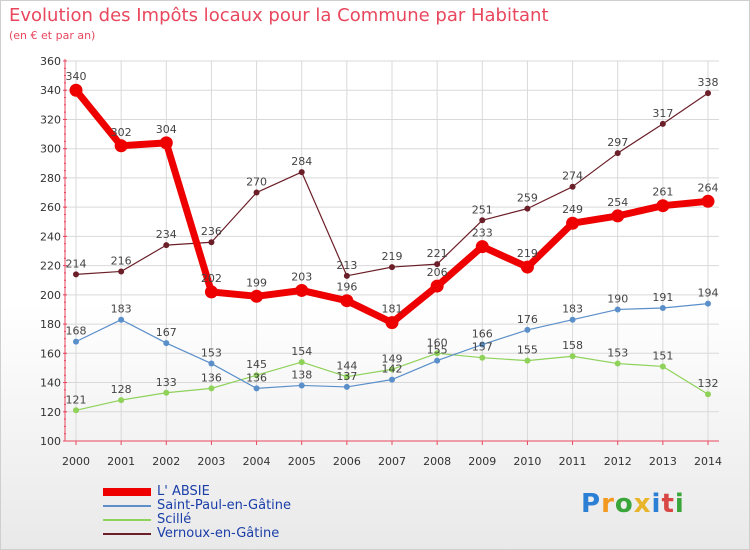  Describe the element at coordinates (437, 342) in the screenshot. I see `data-label-scill: 160` at that location.